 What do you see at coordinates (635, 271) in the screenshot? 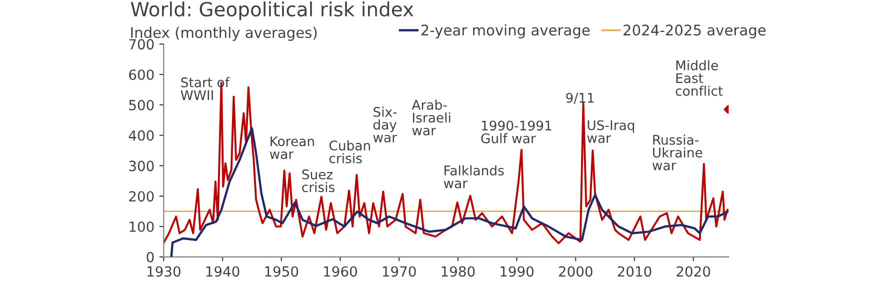
I see `x-tick-label: 2010` at bounding box center [635, 271].